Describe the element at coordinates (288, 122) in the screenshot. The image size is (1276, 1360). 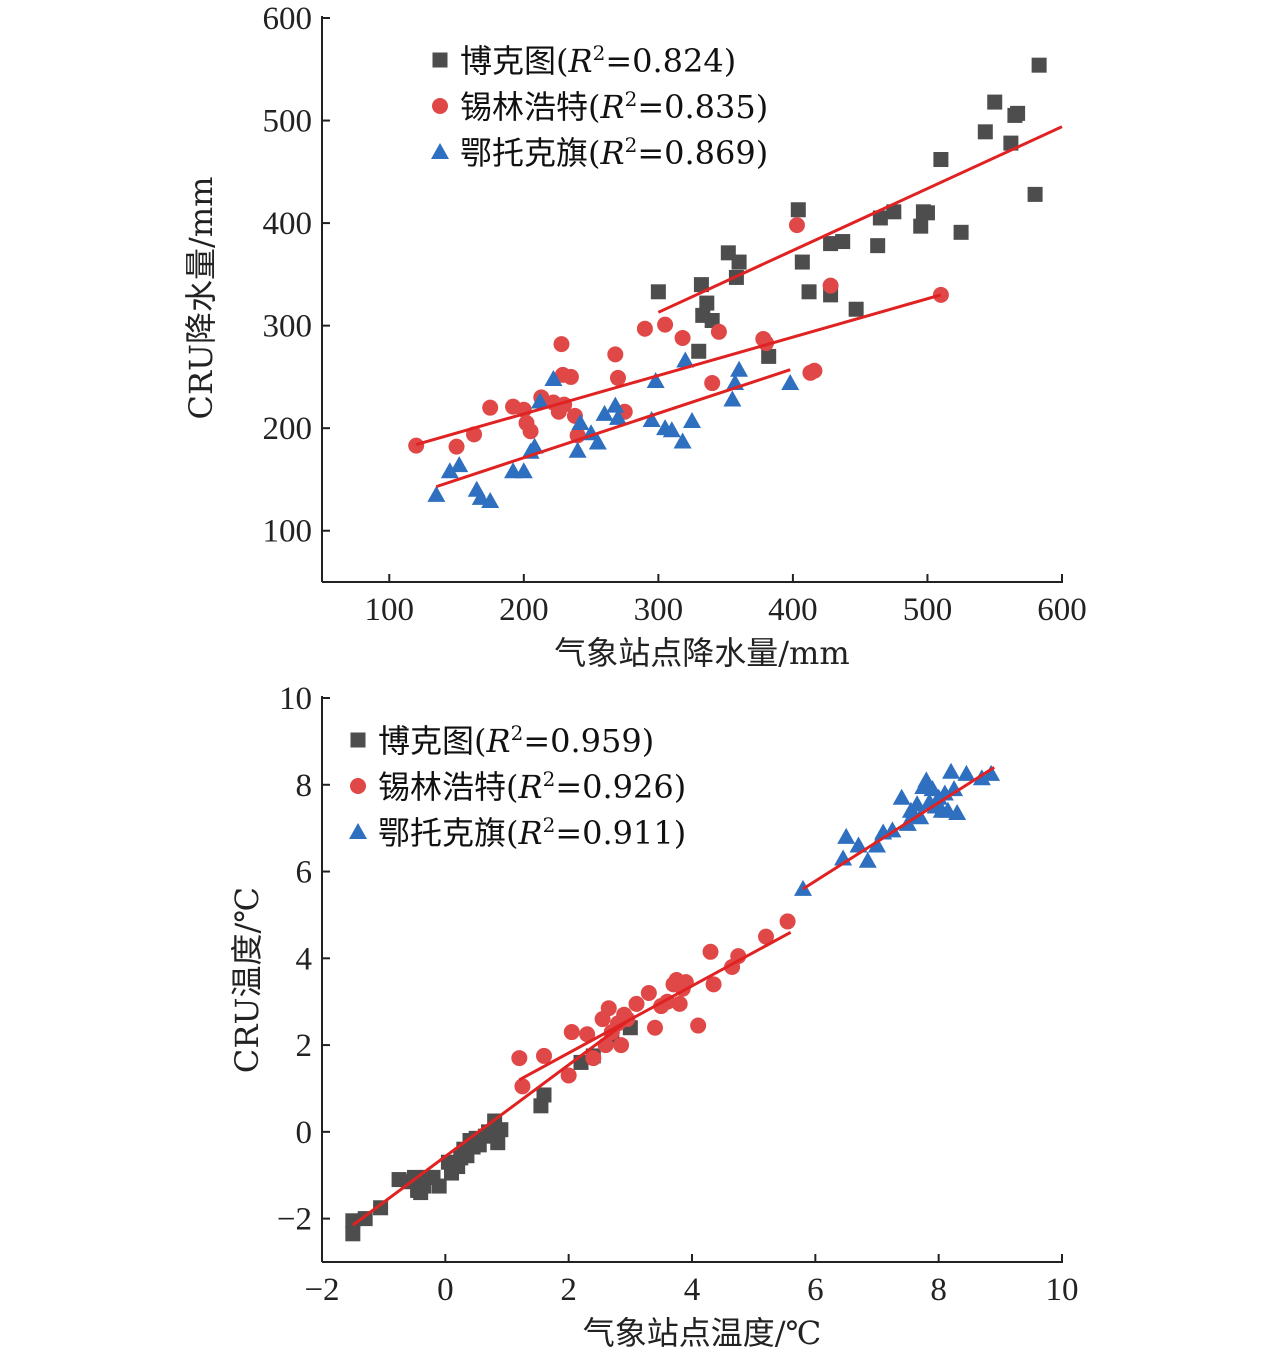
I see `y-tick-label: 500` at that location.